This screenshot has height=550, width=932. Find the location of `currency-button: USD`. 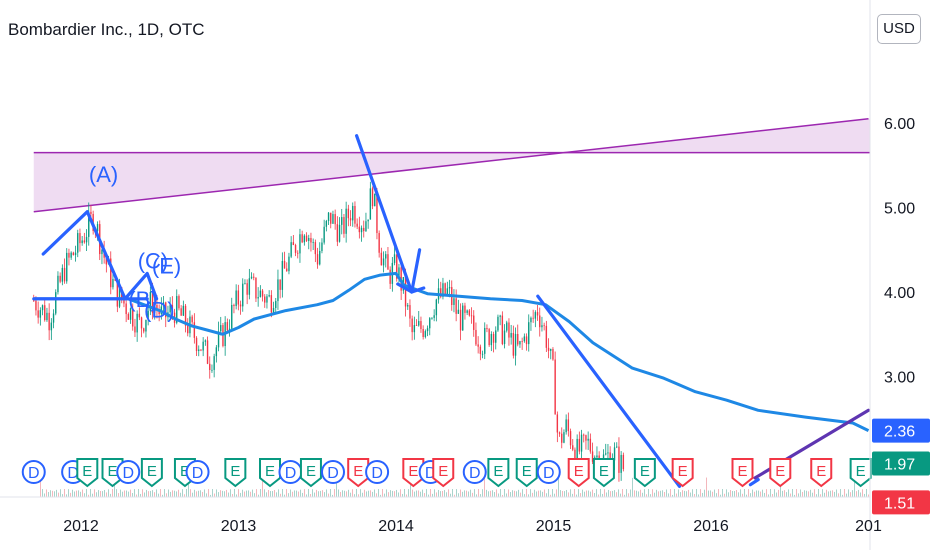

currency-button: USD is located at coordinates (899, 29).